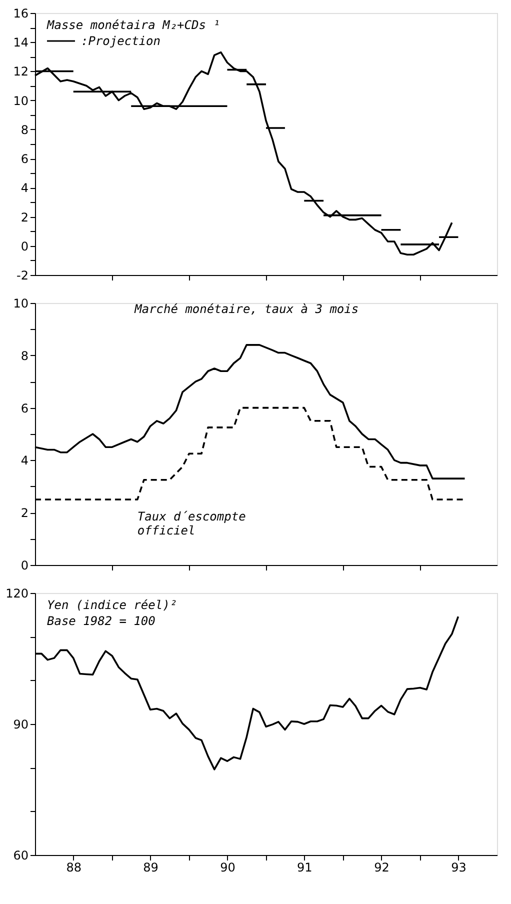 The width and height of the screenshot is (511, 904). Describe the element at coordinates (20, 855) in the screenshot. I see `y-tick-label: 60` at that location.